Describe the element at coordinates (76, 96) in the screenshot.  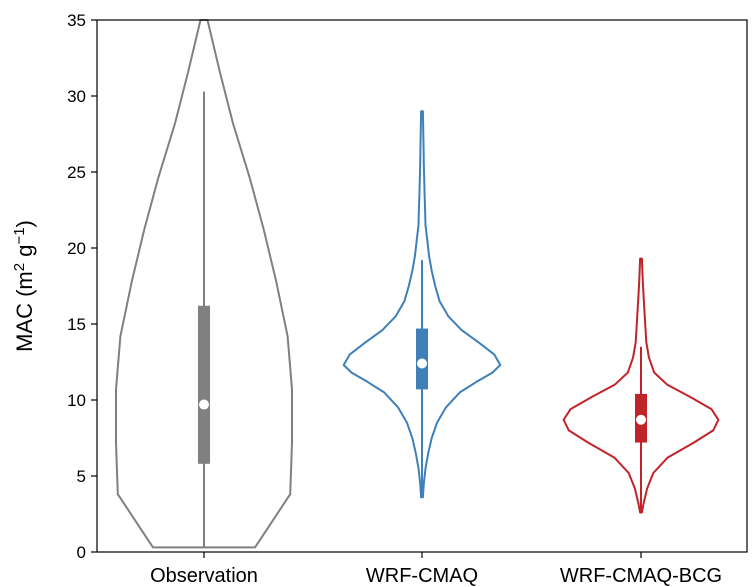
I see `y-tick-label: 30` at that location.